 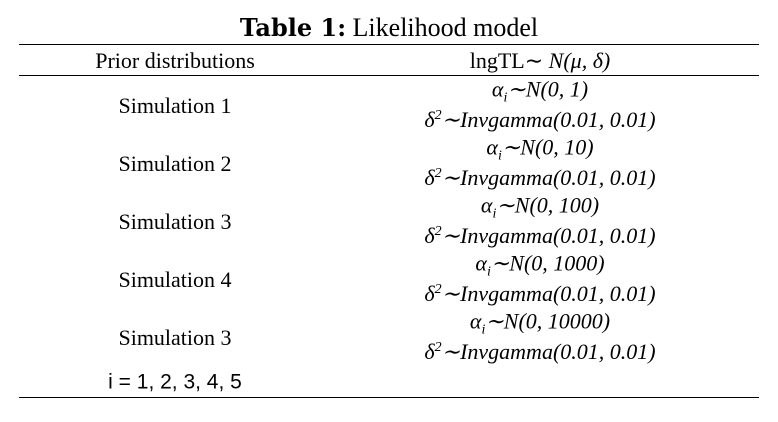 I want to click on alpha-prior: αi∼N(0, 1), so click(x=540, y=91).